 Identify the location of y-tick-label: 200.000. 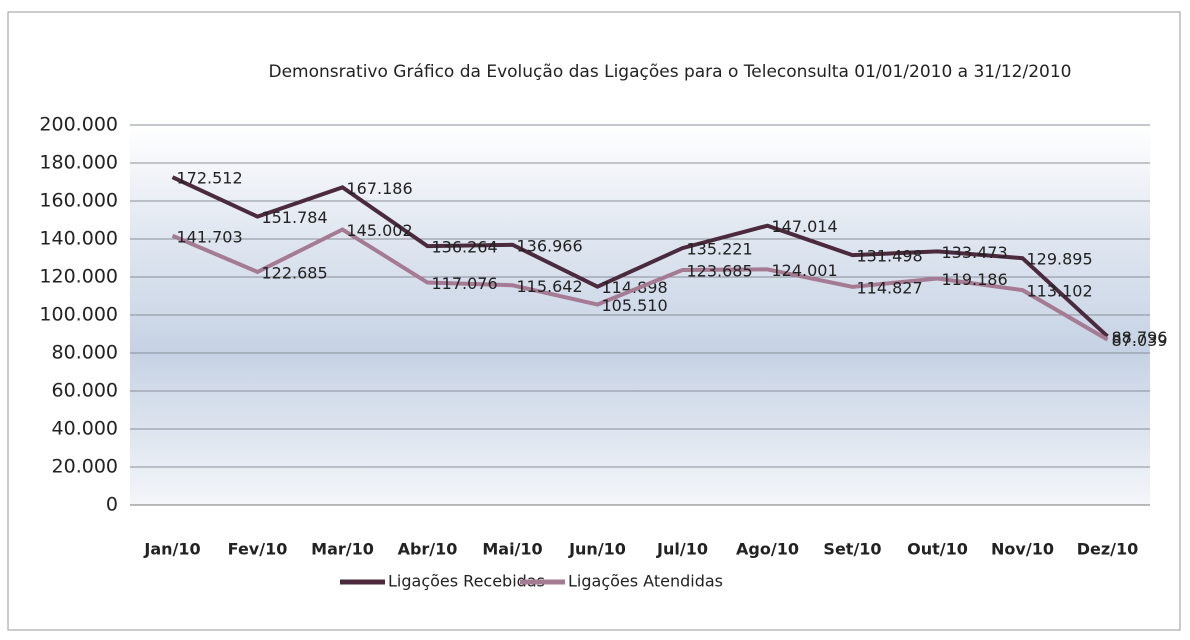
(78, 125).